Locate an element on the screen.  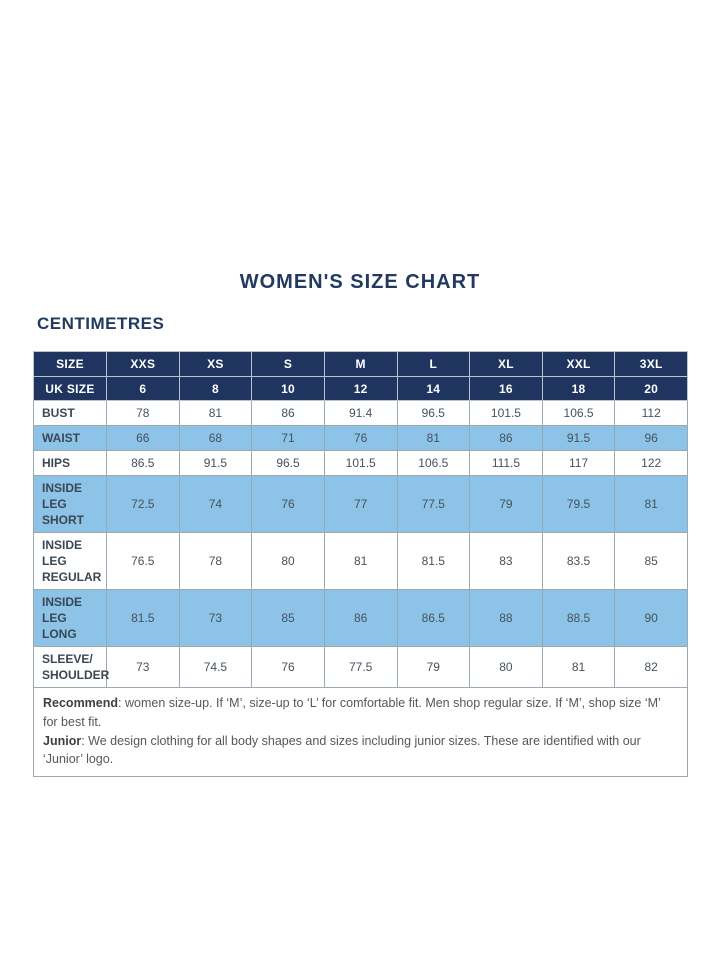
uk-size-label: UK SIZE is located at coordinates (70, 388).